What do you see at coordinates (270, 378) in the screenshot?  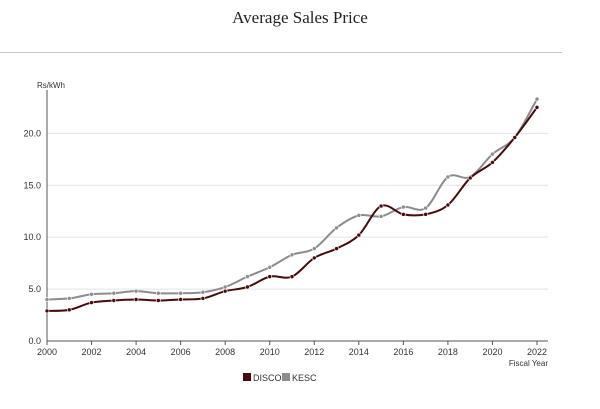 I see `legend-label-discos: DISCOs` at bounding box center [270, 378].